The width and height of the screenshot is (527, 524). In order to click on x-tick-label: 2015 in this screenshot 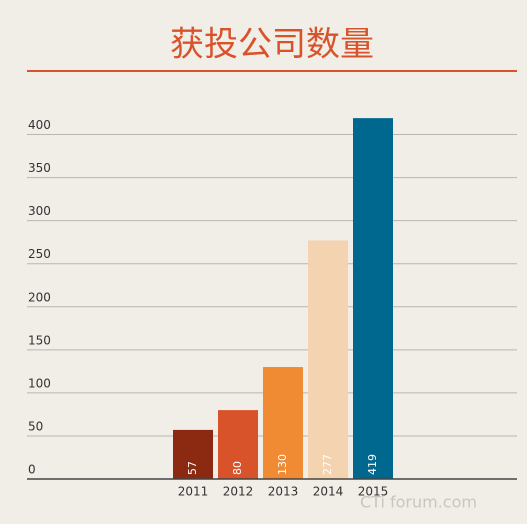, I will do `click(373, 492)`.